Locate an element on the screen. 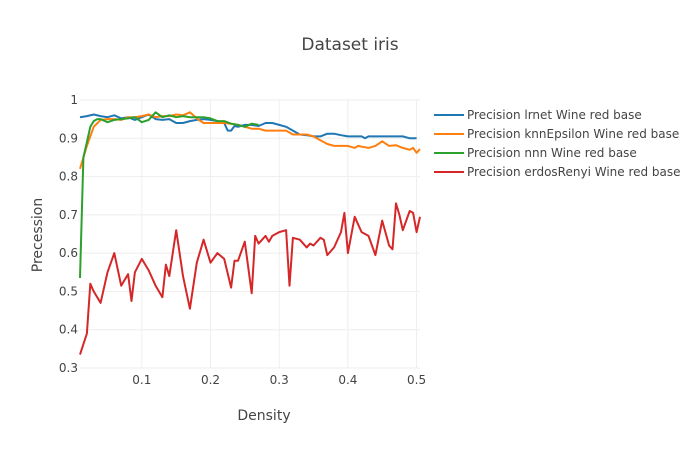 The image size is (700, 450). y-tick-label: 0.7 is located at coordinates (68, 215).